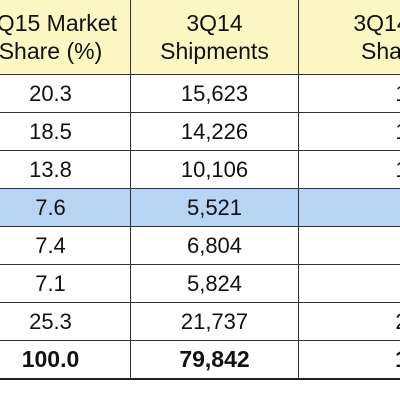 The width and height of the screenshot is (400, 400). What do you see at coordinates (214, 23) in the screenshot?
I see `header-shipments-line-1: 3Q14` at bounding box center [214, 23].